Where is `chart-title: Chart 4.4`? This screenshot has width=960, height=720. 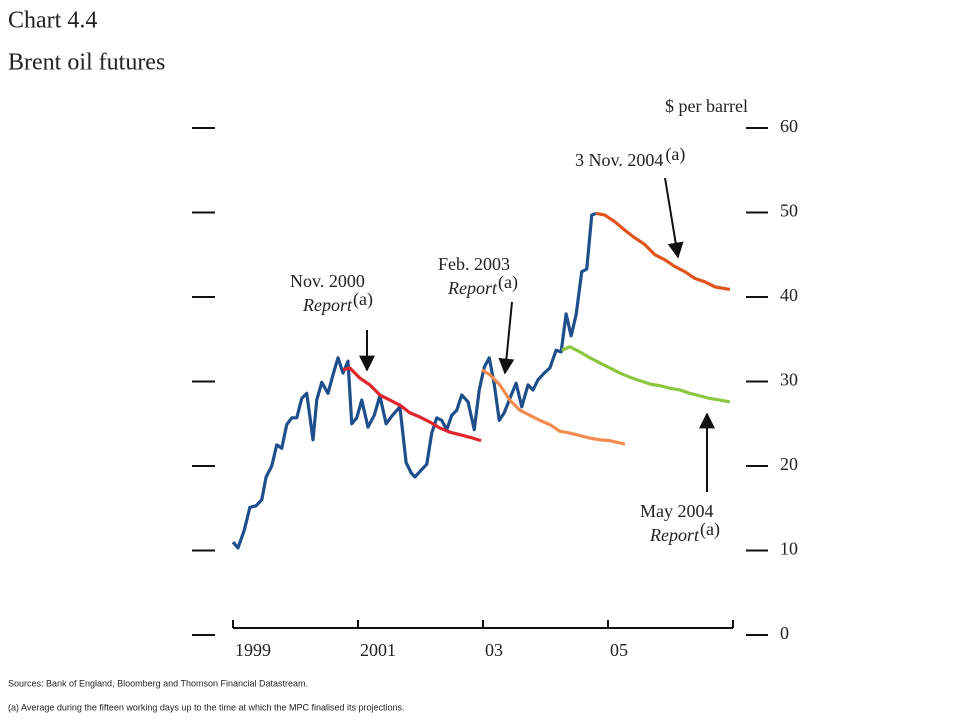
chart-title: Chart 4.4 is located at coordinates (52, 21).